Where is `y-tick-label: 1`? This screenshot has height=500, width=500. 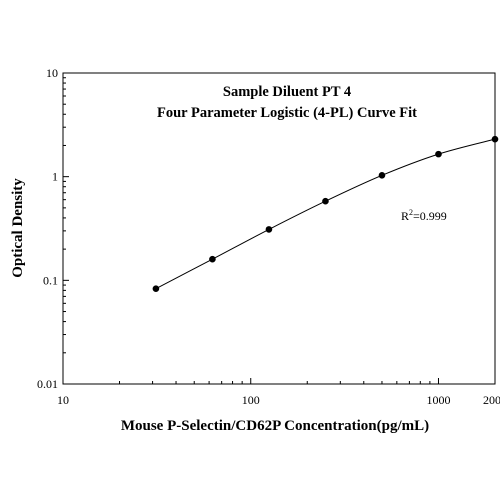
y-tick-label: 1 is located at coordinates (55, 177).